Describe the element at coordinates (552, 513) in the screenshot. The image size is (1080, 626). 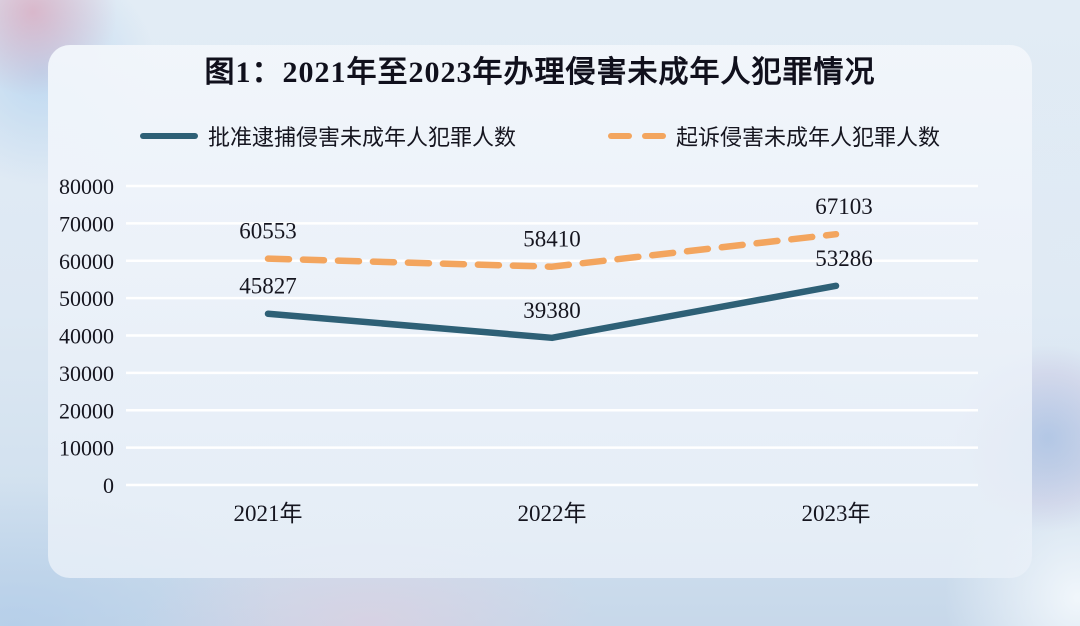
I see `x-axis-tick-label: 2022年` at that location.